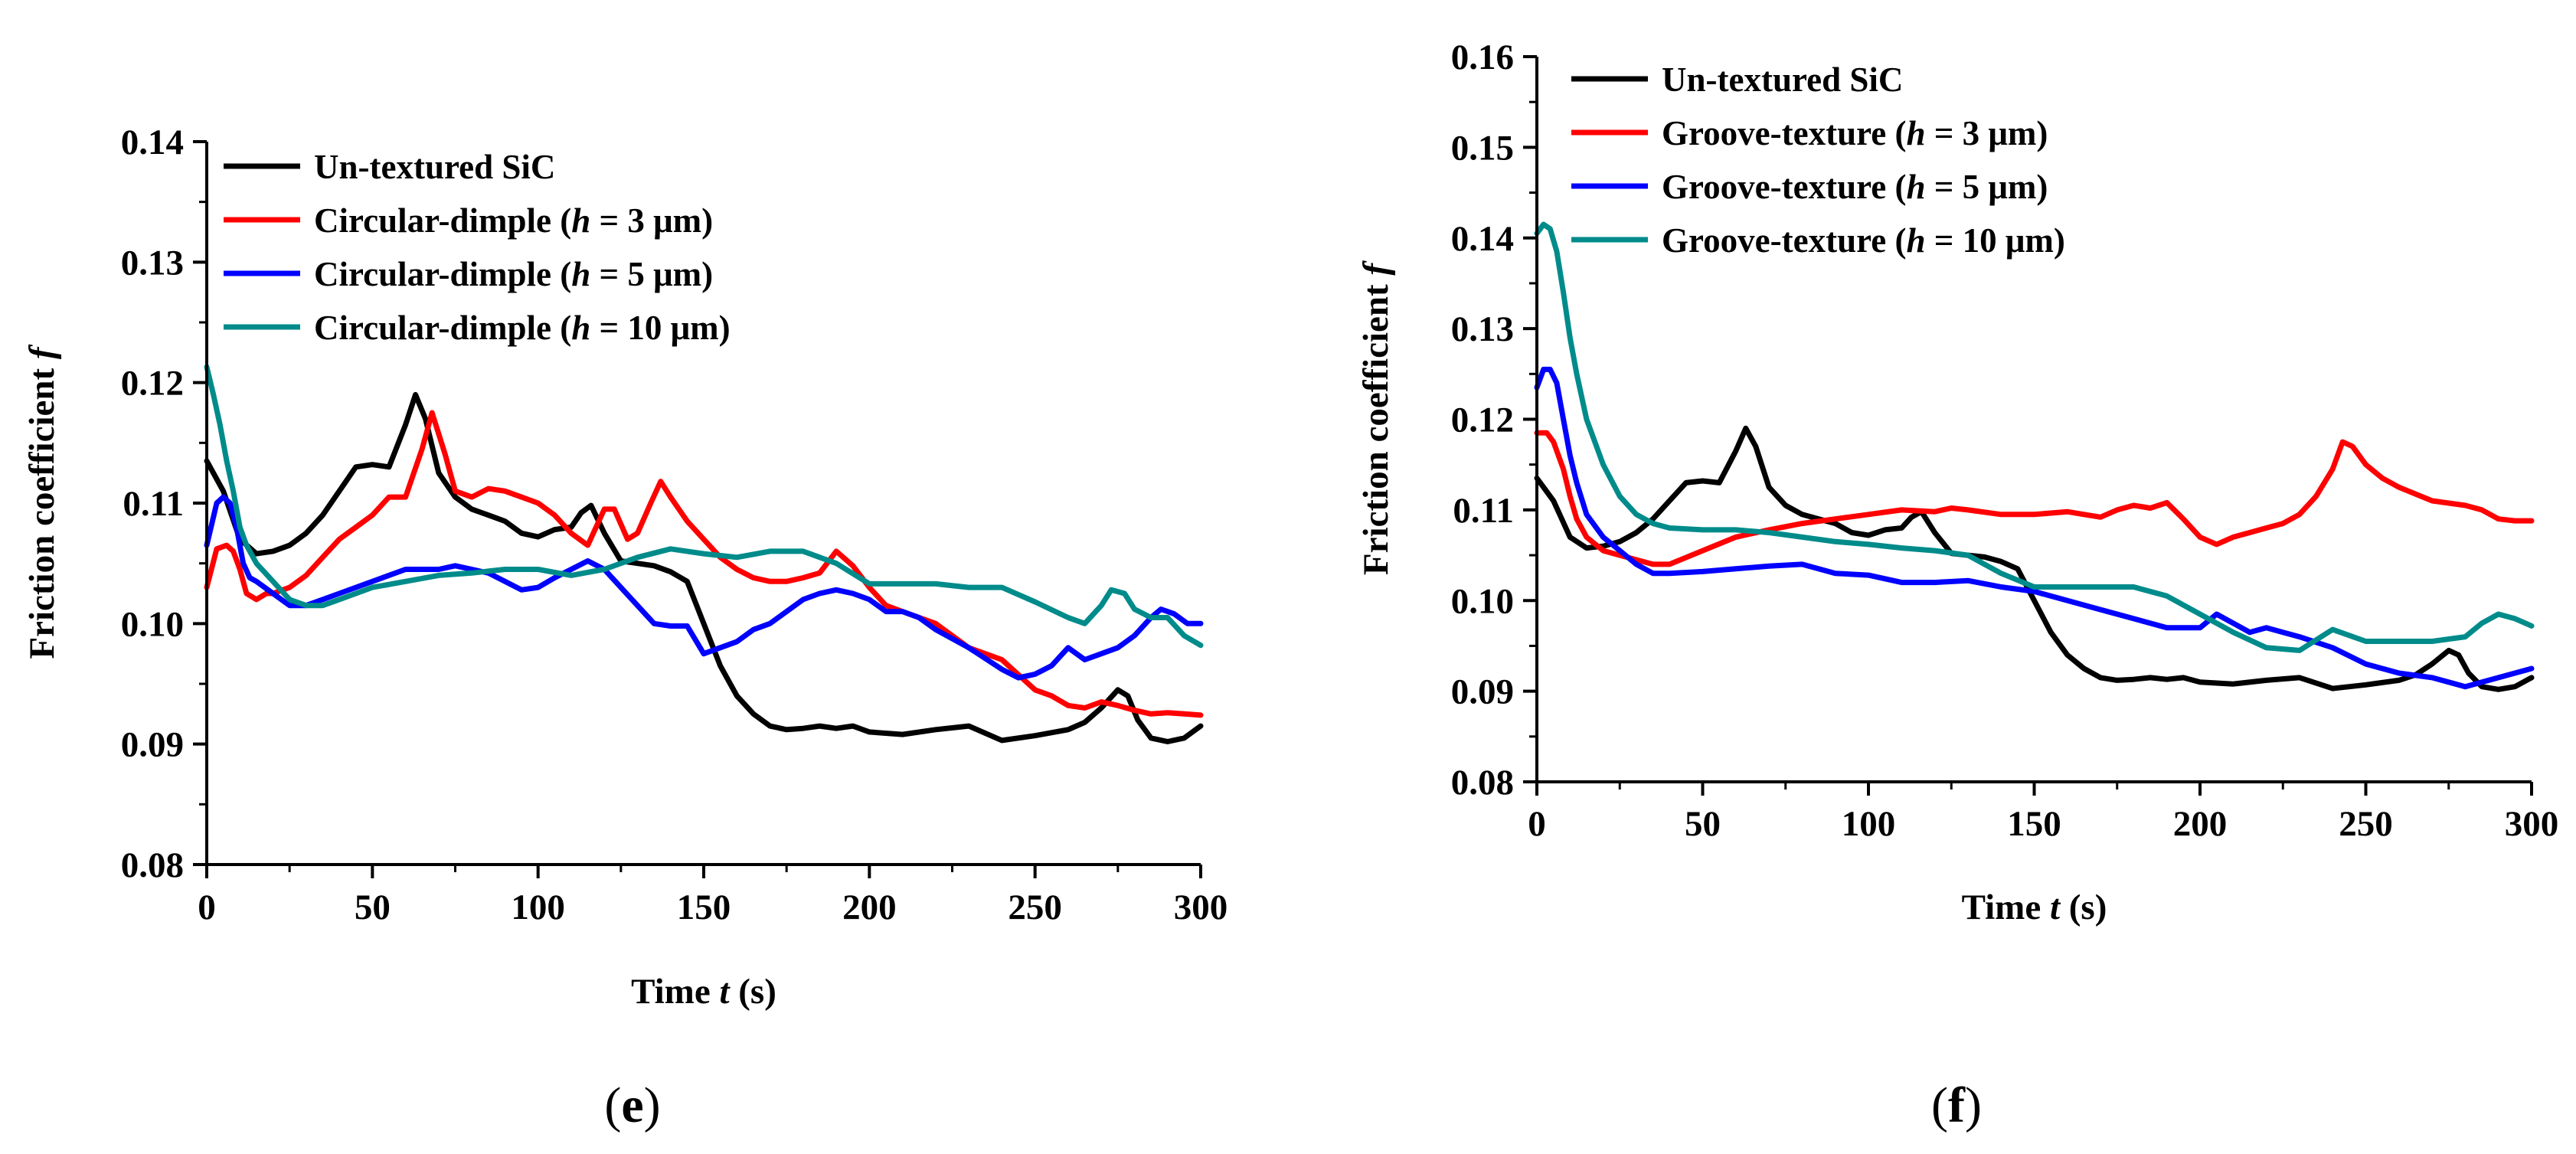 The image size is (2576, 1154). I want to click on panel-label-letter: e, so click(632, 1105).